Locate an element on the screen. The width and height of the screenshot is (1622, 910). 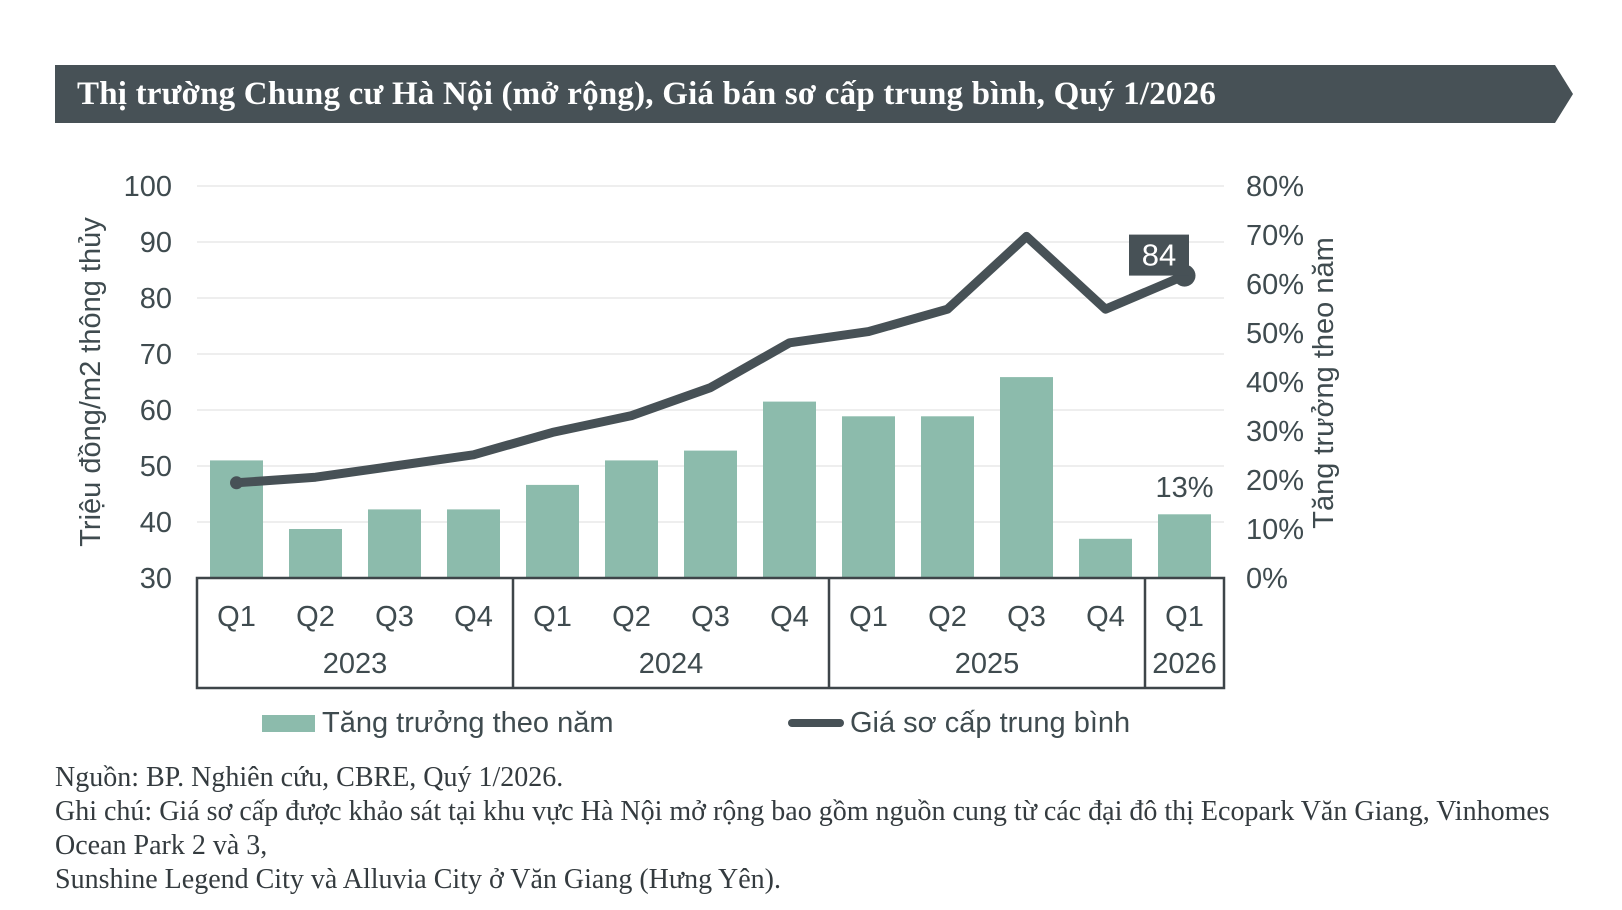
axis-band is located at coordinates (710, 633).